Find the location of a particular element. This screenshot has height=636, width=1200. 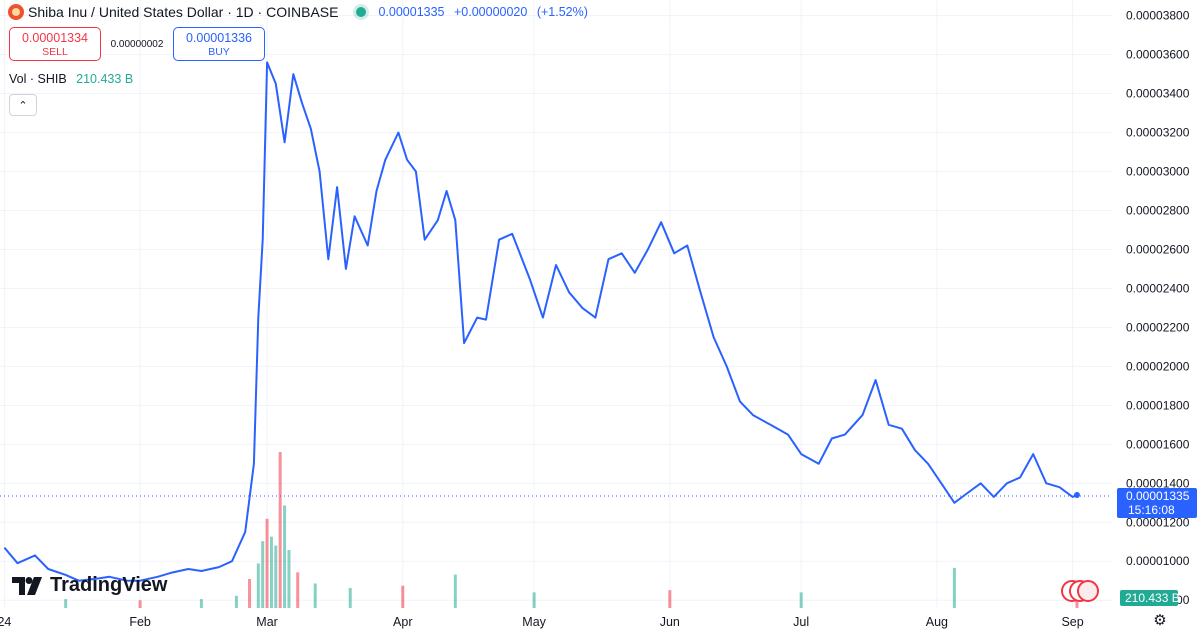

y-tick-label: 0.00001400 is located at coordinates (1158, 483).